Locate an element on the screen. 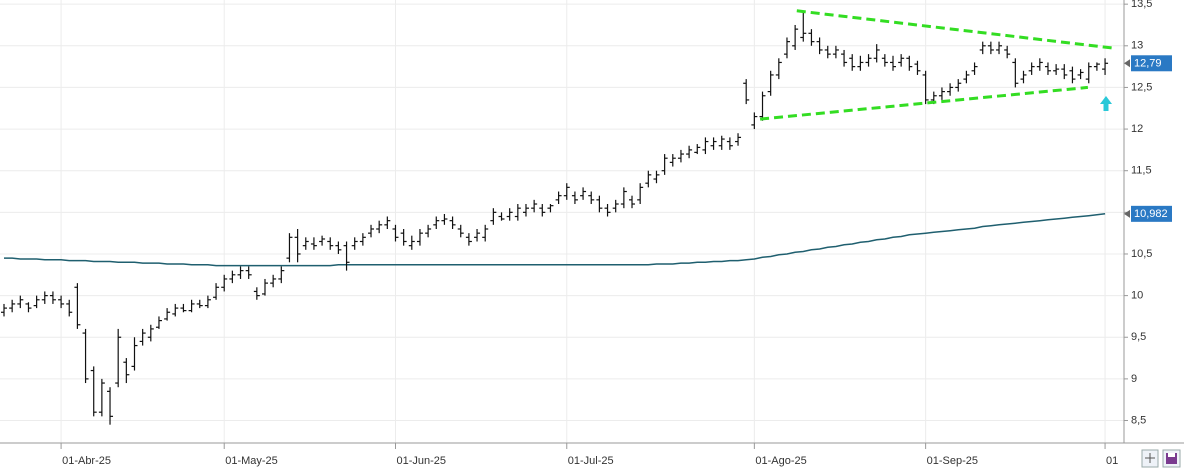 The image size is (1184, 471). x-tick-label: 01-May-25 is located at coordinates (251, 461).